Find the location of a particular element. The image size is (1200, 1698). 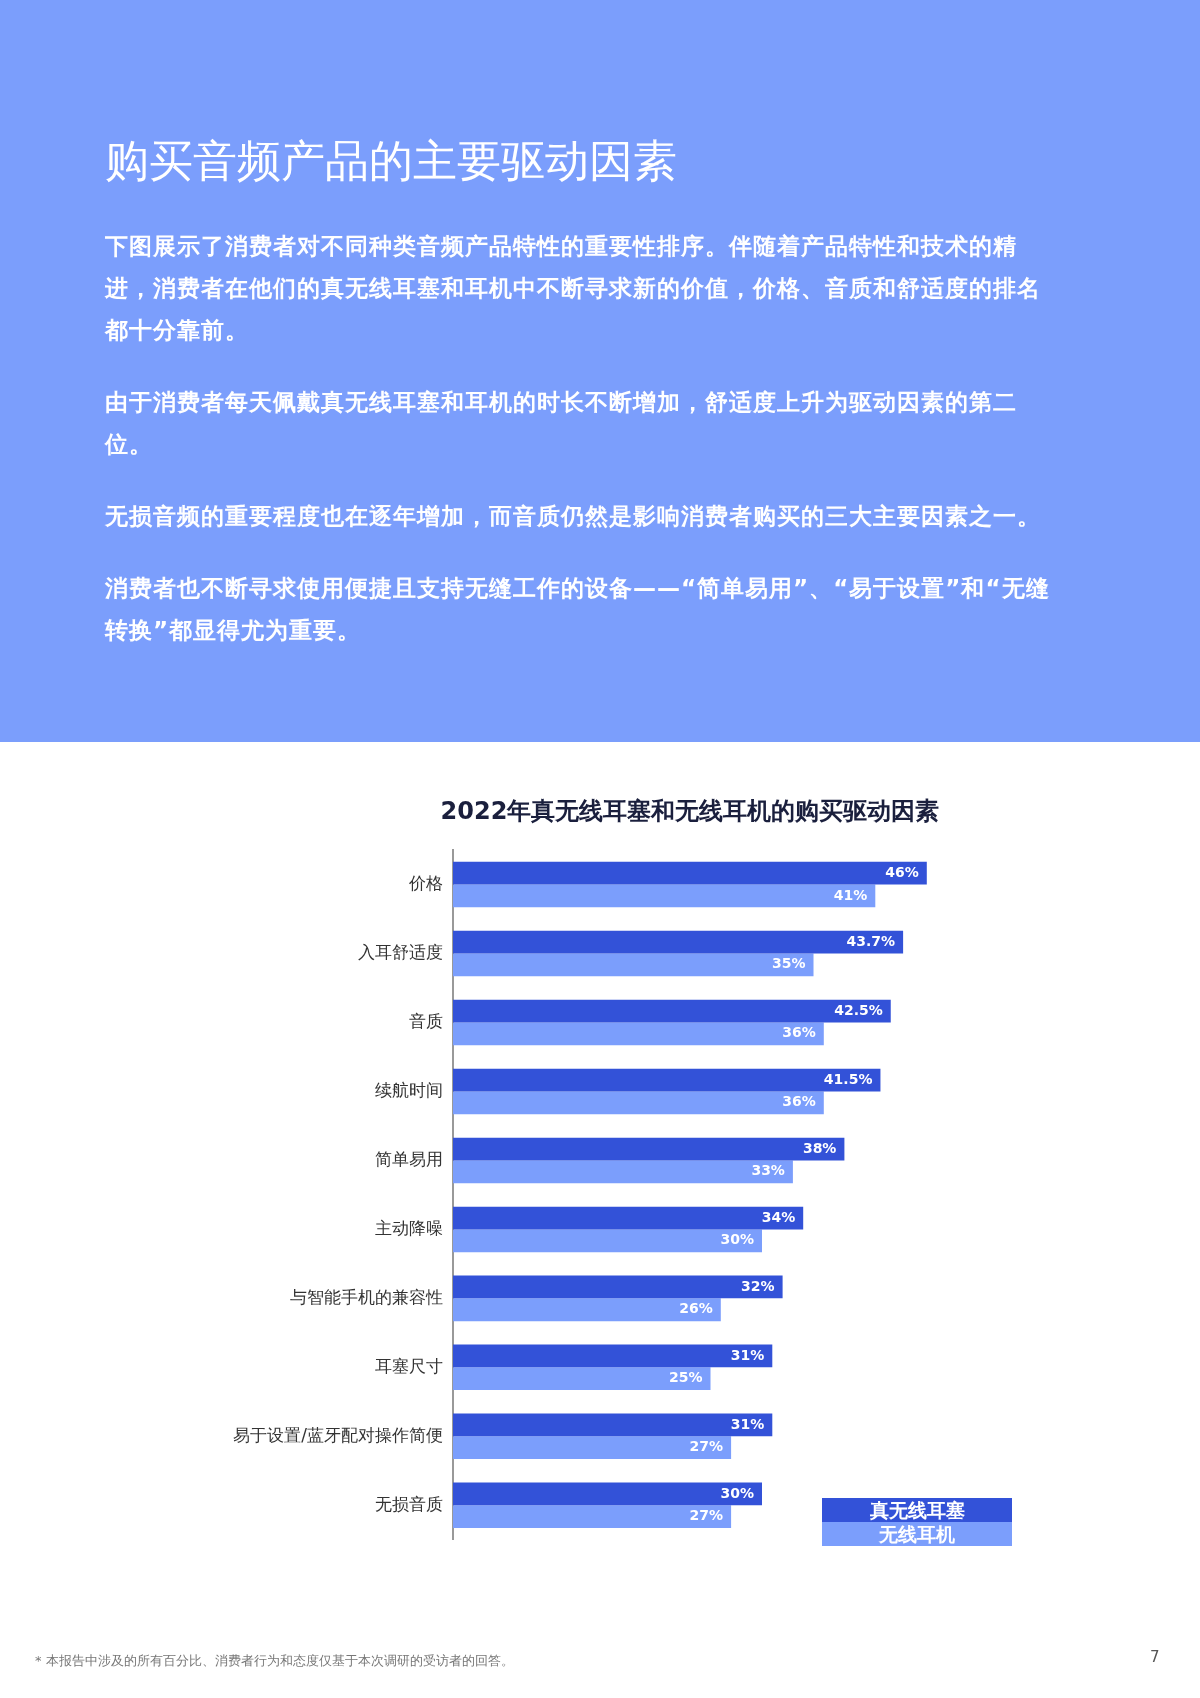

legend-swatch: 无线耳机 is located at coordinates (917, 1534).